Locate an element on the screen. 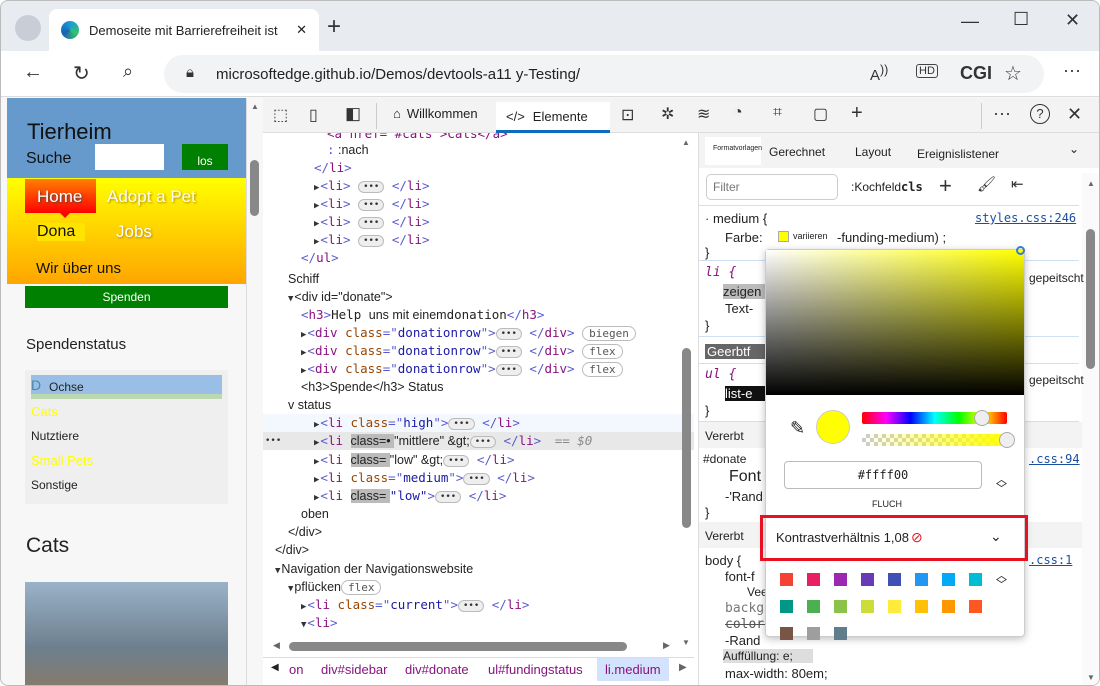 Image resolution: width=1100 pixels, height=686 pixels. css-property: font-f is located at coordinates (740, 576).